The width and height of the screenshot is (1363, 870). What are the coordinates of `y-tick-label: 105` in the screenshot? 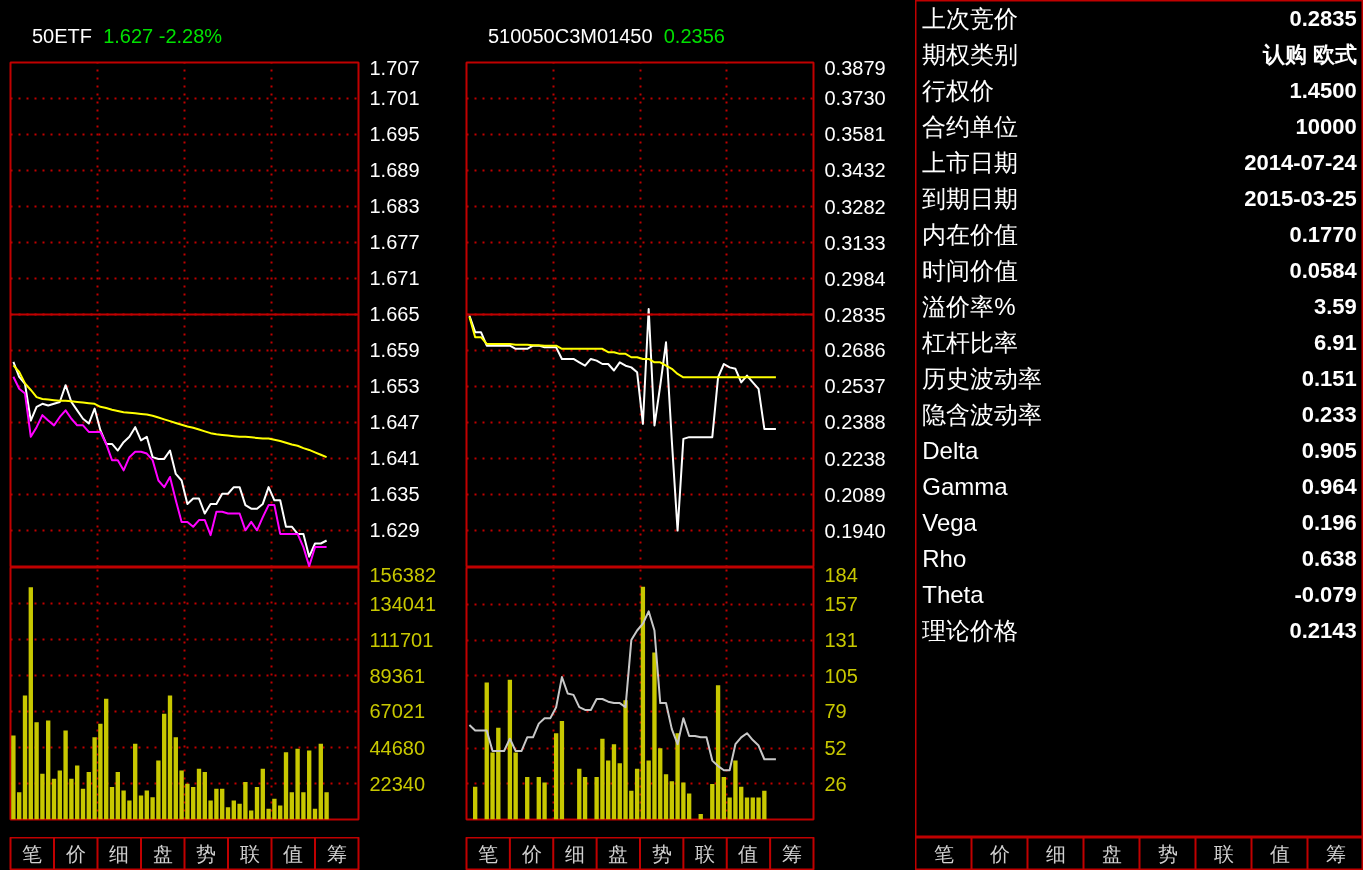 It's located at (841, 675).